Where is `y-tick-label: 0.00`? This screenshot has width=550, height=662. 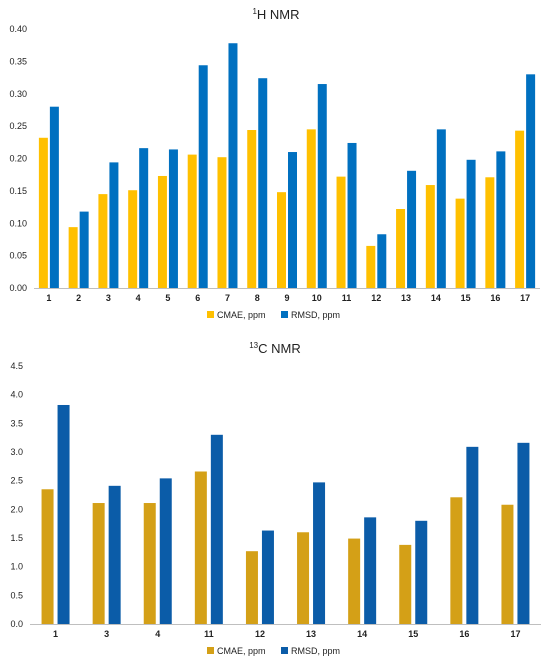
y-tick-label: 0.00 is located at coordinates (18, 288).